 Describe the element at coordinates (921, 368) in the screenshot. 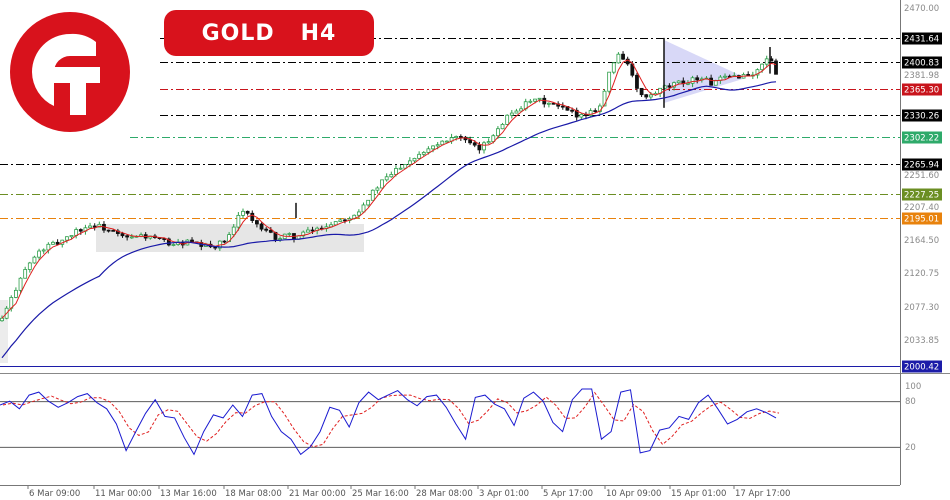

I see `level-price-label: 2000.42` at that location.